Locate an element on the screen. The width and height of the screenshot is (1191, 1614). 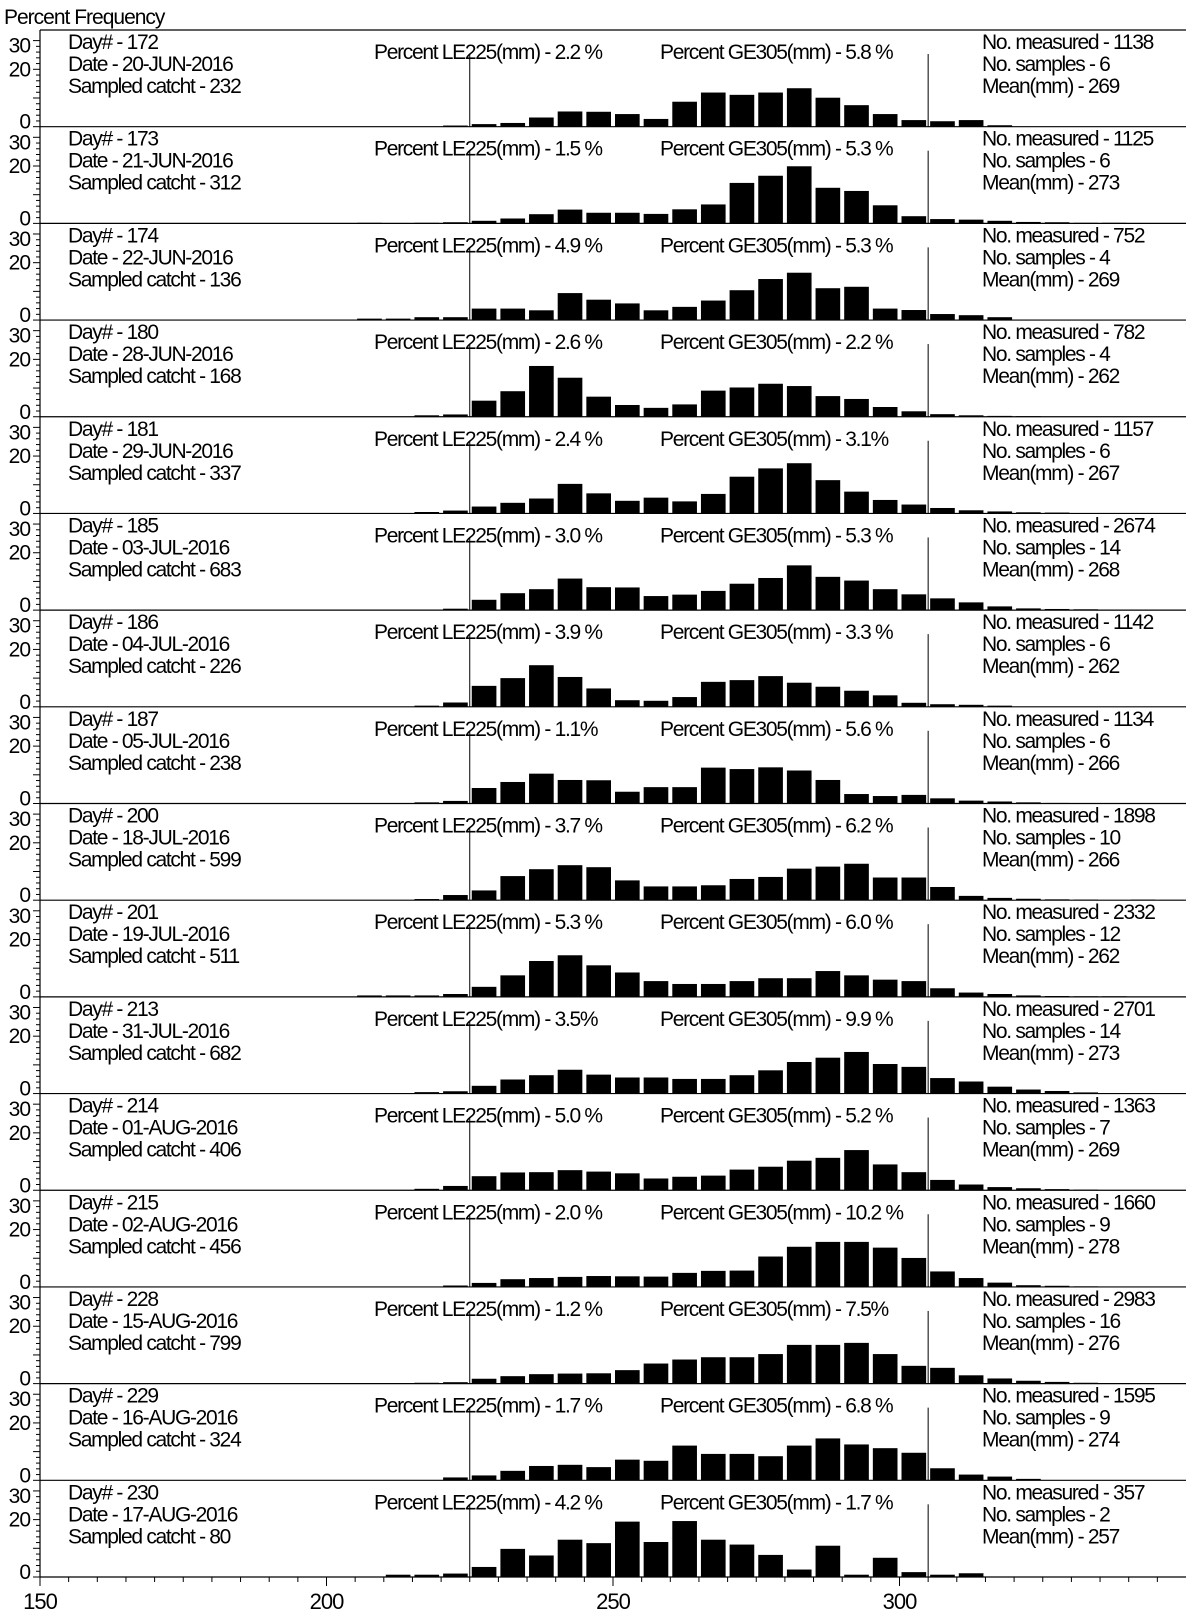
mean-length-label: Mean(mm) - 274 is located at coordinates (1051, 1440).